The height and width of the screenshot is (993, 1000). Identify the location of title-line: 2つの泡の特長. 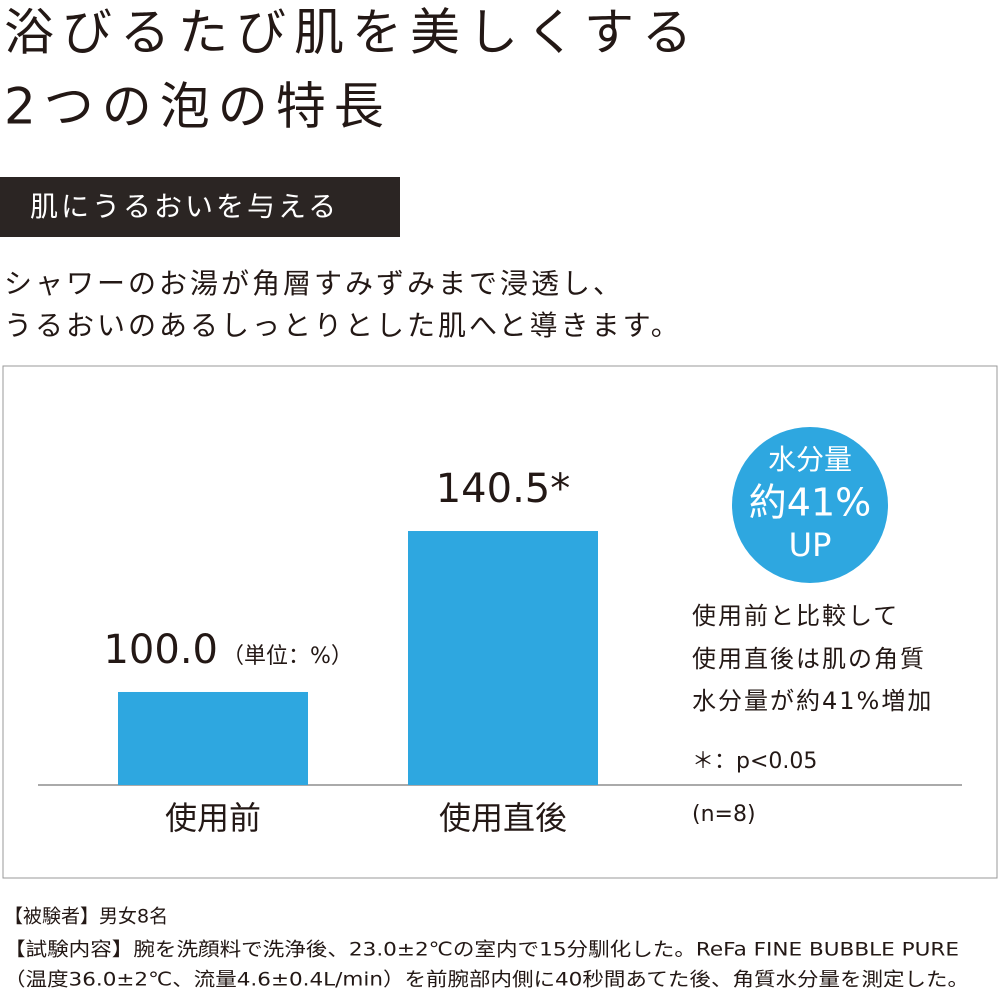
(198, 107).